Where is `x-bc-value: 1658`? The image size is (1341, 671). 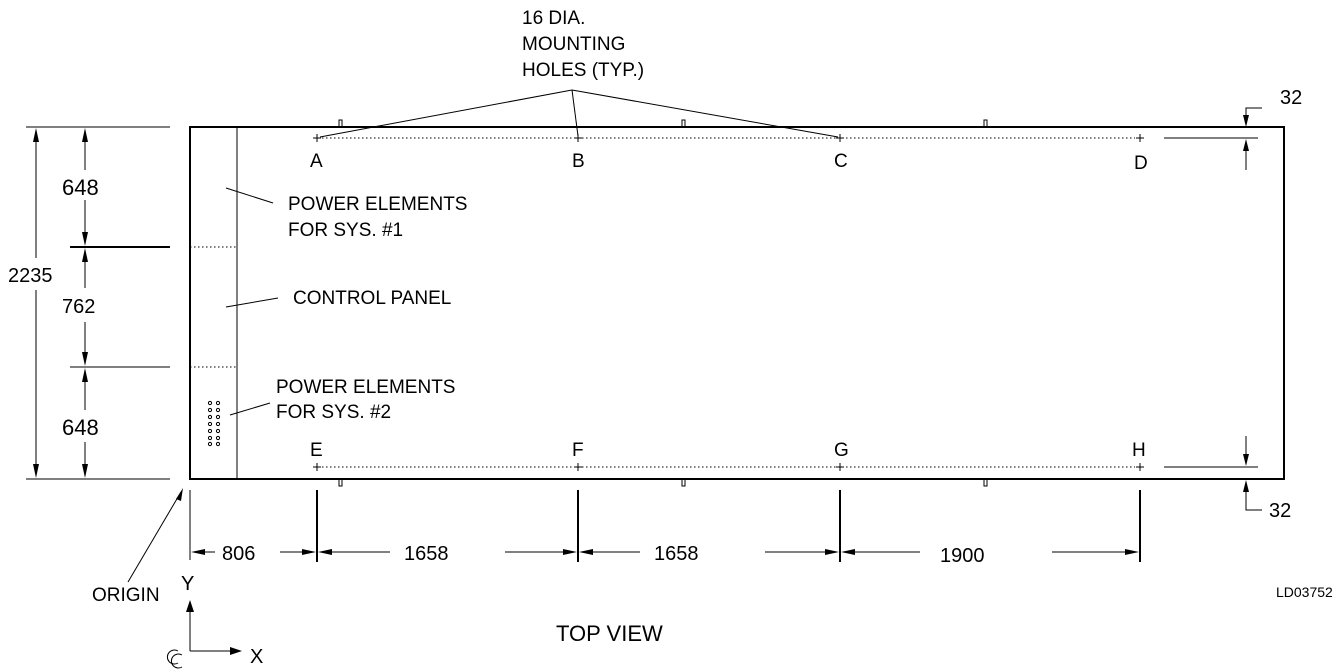 x-bc-value: 1658 is located at coordinates (676, 554).